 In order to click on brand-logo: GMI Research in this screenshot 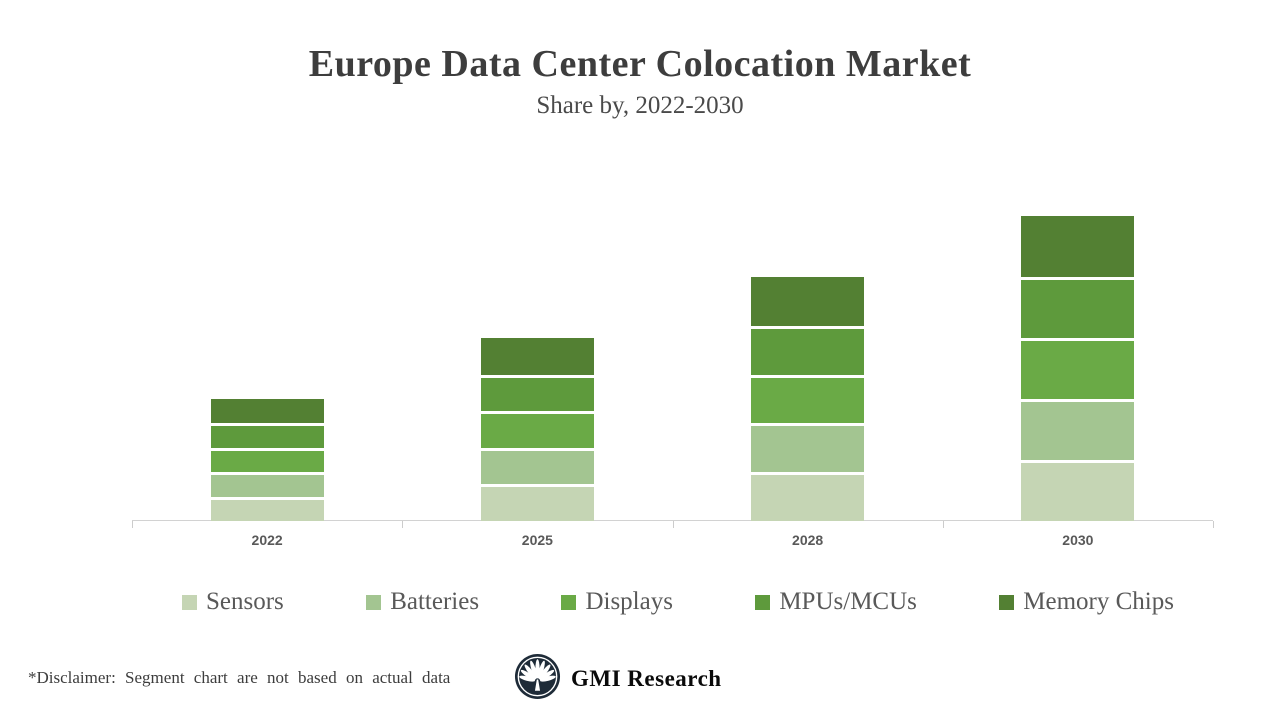, I will do `click(618, 679)`.